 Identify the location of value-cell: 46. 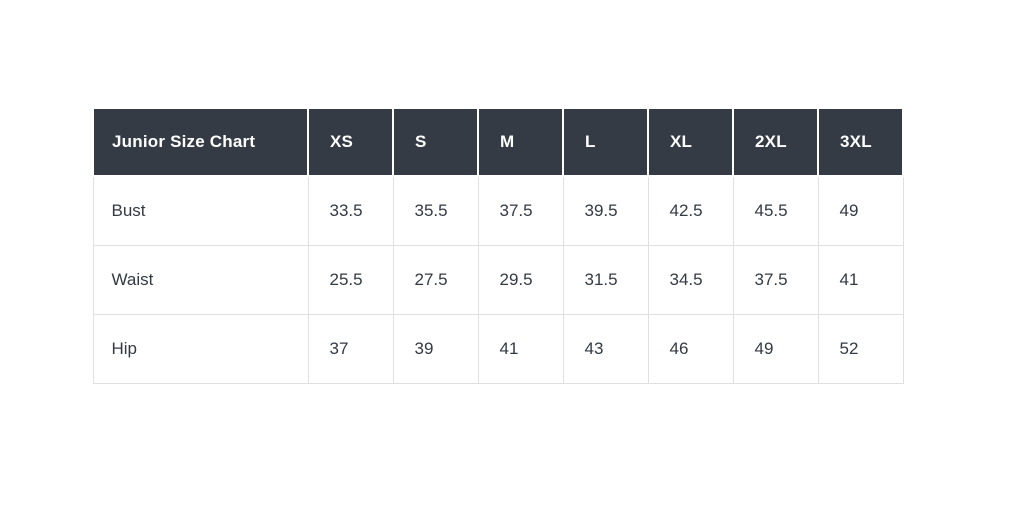
(690, 349).